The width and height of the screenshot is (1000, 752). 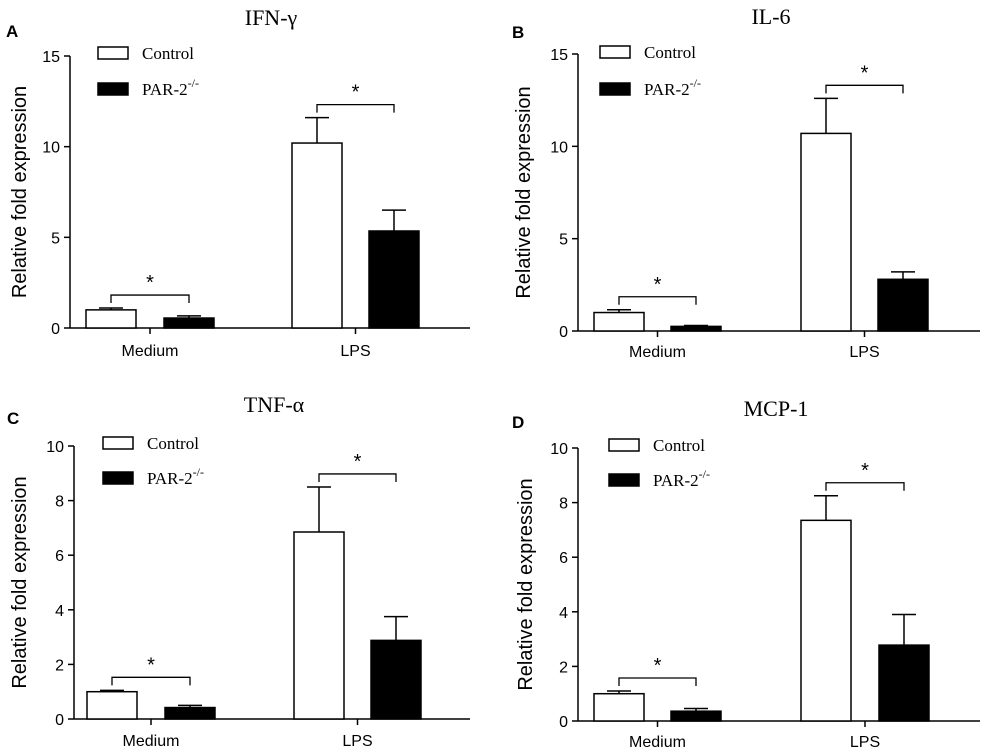 What do you see at coordinates (518, 422) in the screenshot?
I see `panel-letter: D` at bounding box center [518, 422].